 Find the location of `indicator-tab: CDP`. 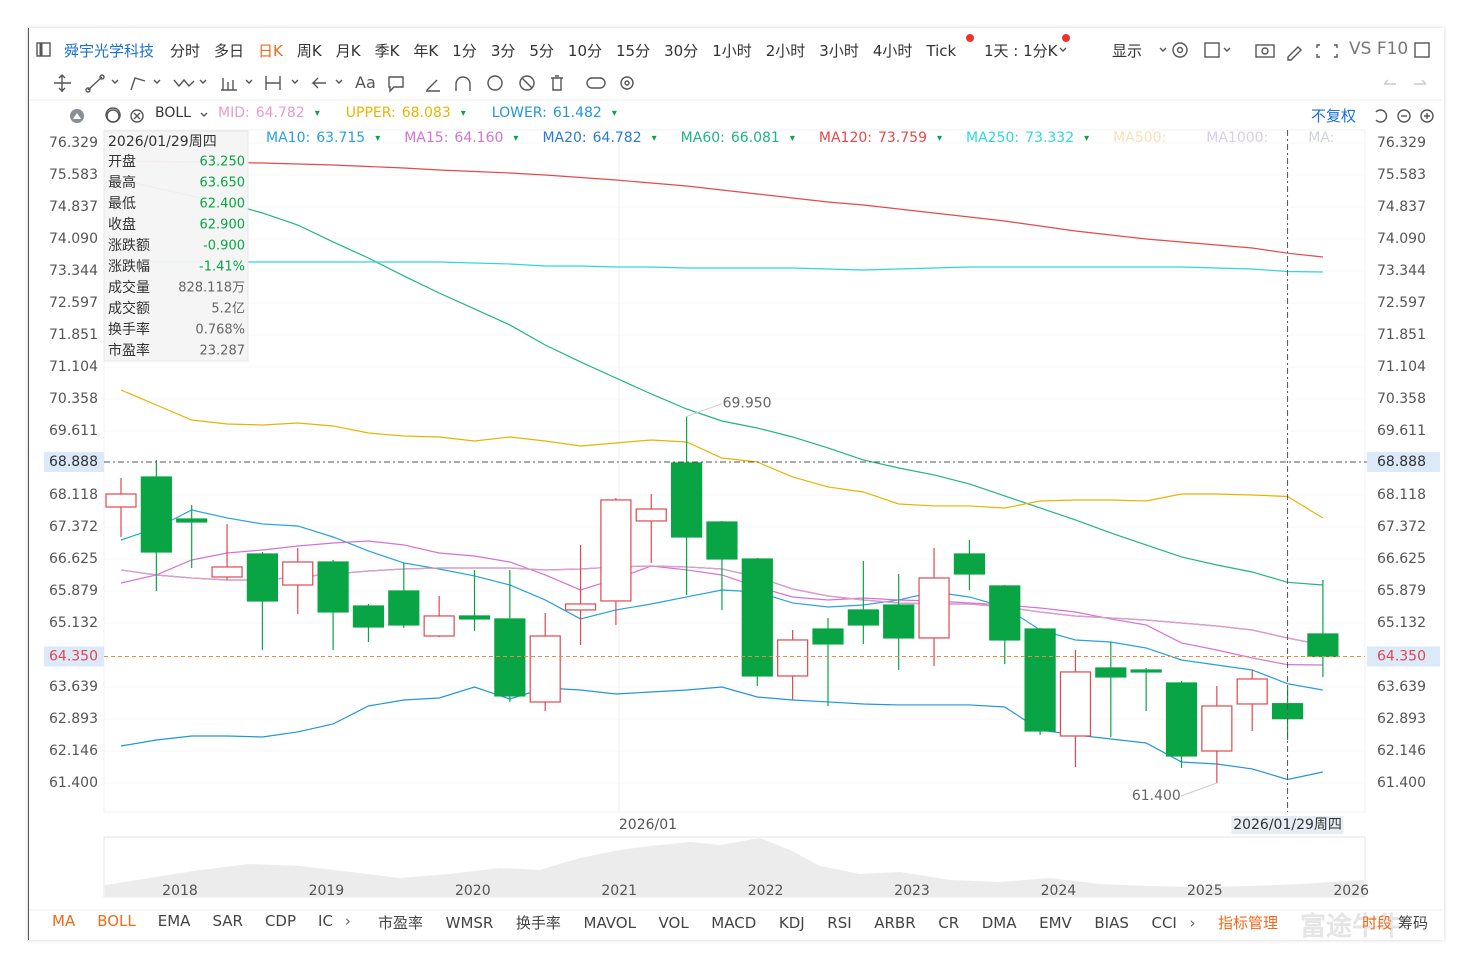

indicator-tab: CDP is located at coordinates (280, 921).